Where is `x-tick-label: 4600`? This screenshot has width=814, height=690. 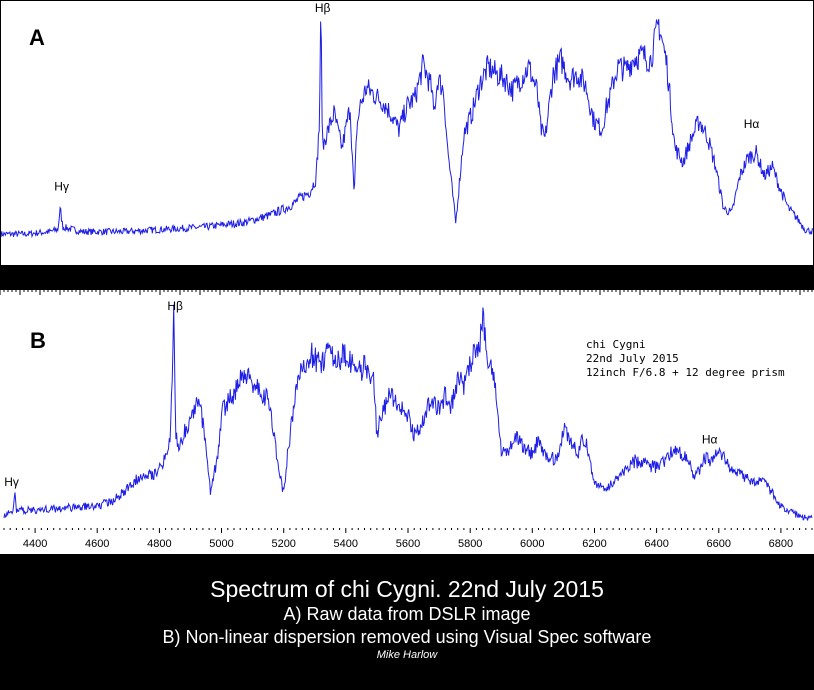 x-tick-label: 4600 is located at coordinates (97, 544).